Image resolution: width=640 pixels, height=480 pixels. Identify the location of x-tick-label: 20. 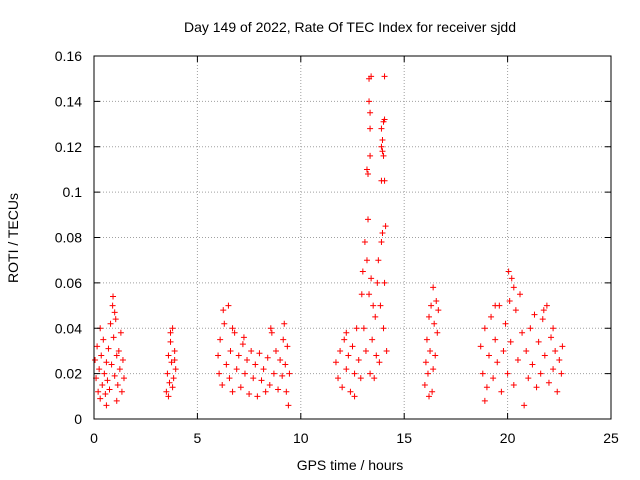
(508, 438).